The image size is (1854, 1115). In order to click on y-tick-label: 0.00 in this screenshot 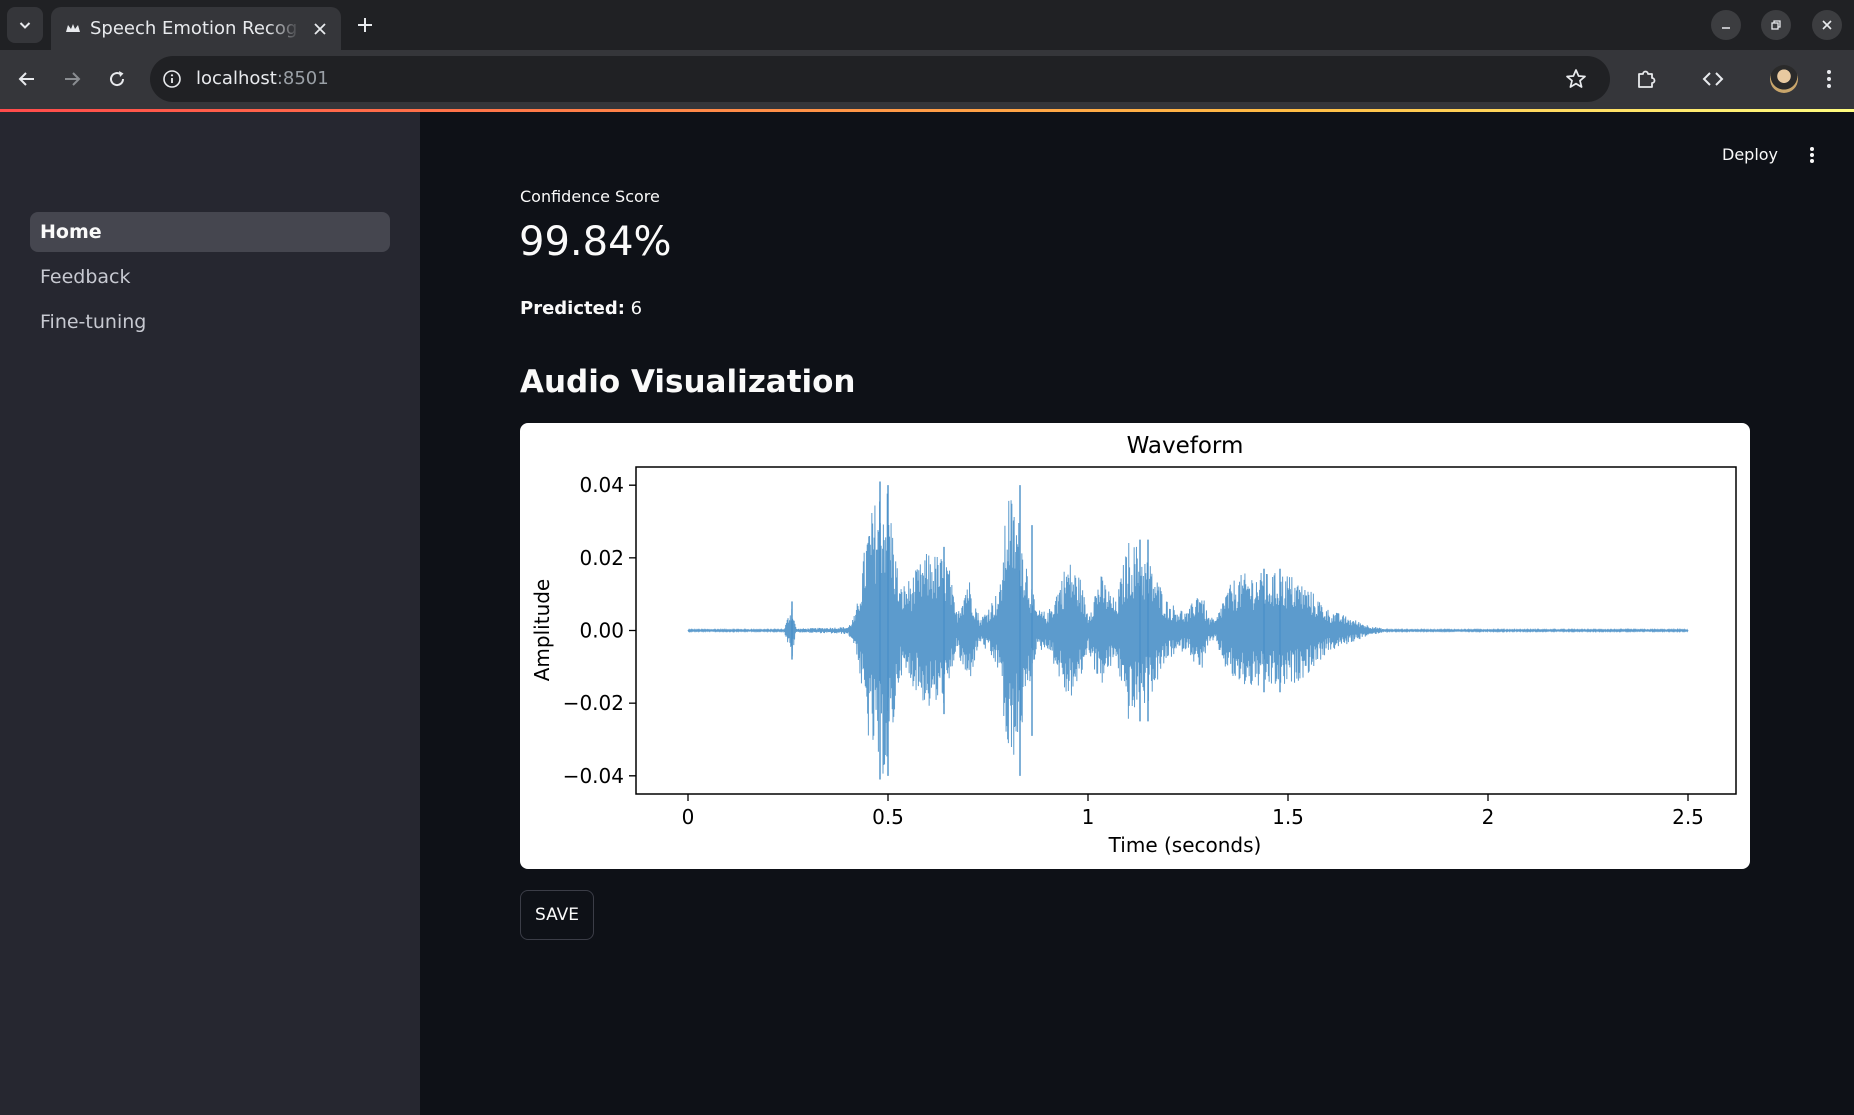, I will do `click(601, 631)`.